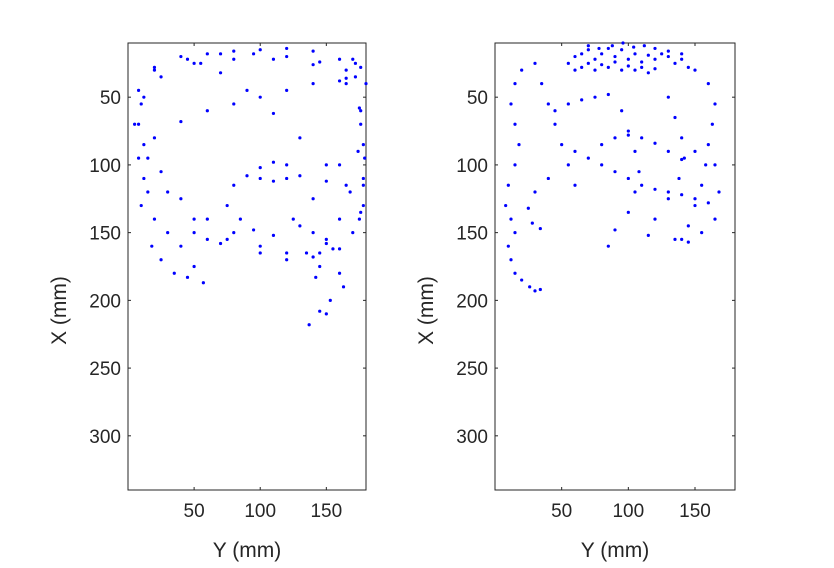 Image resolution: width=834 pixels, height=568 pixels. What do you see at coordinates (615, 550) in the screenshot?
I see `x-axis-label: Y (mm)` at bounding box center [615, 550].